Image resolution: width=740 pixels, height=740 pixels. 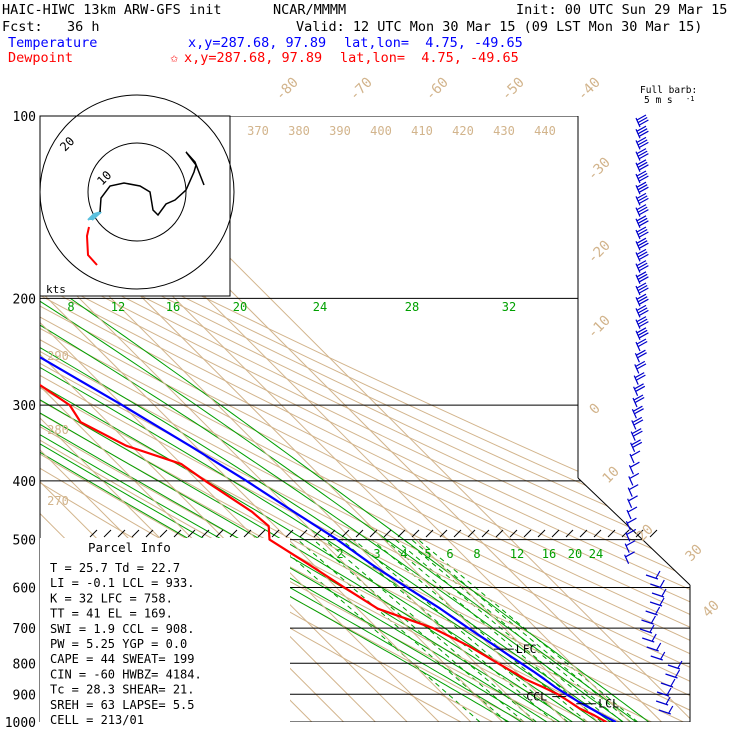 I want to click on hodograph-trace-low, so click(x=91, y=246).